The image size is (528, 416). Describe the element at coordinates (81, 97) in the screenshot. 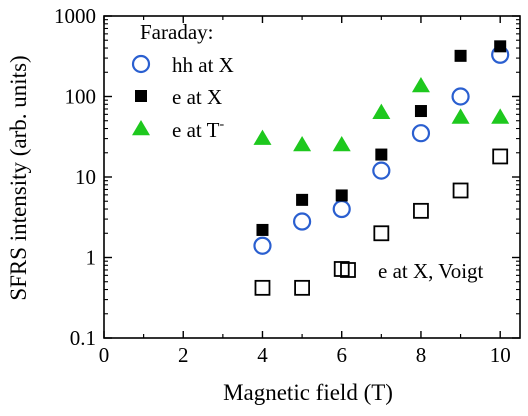

I see `y-tick-label: 100` at that location.